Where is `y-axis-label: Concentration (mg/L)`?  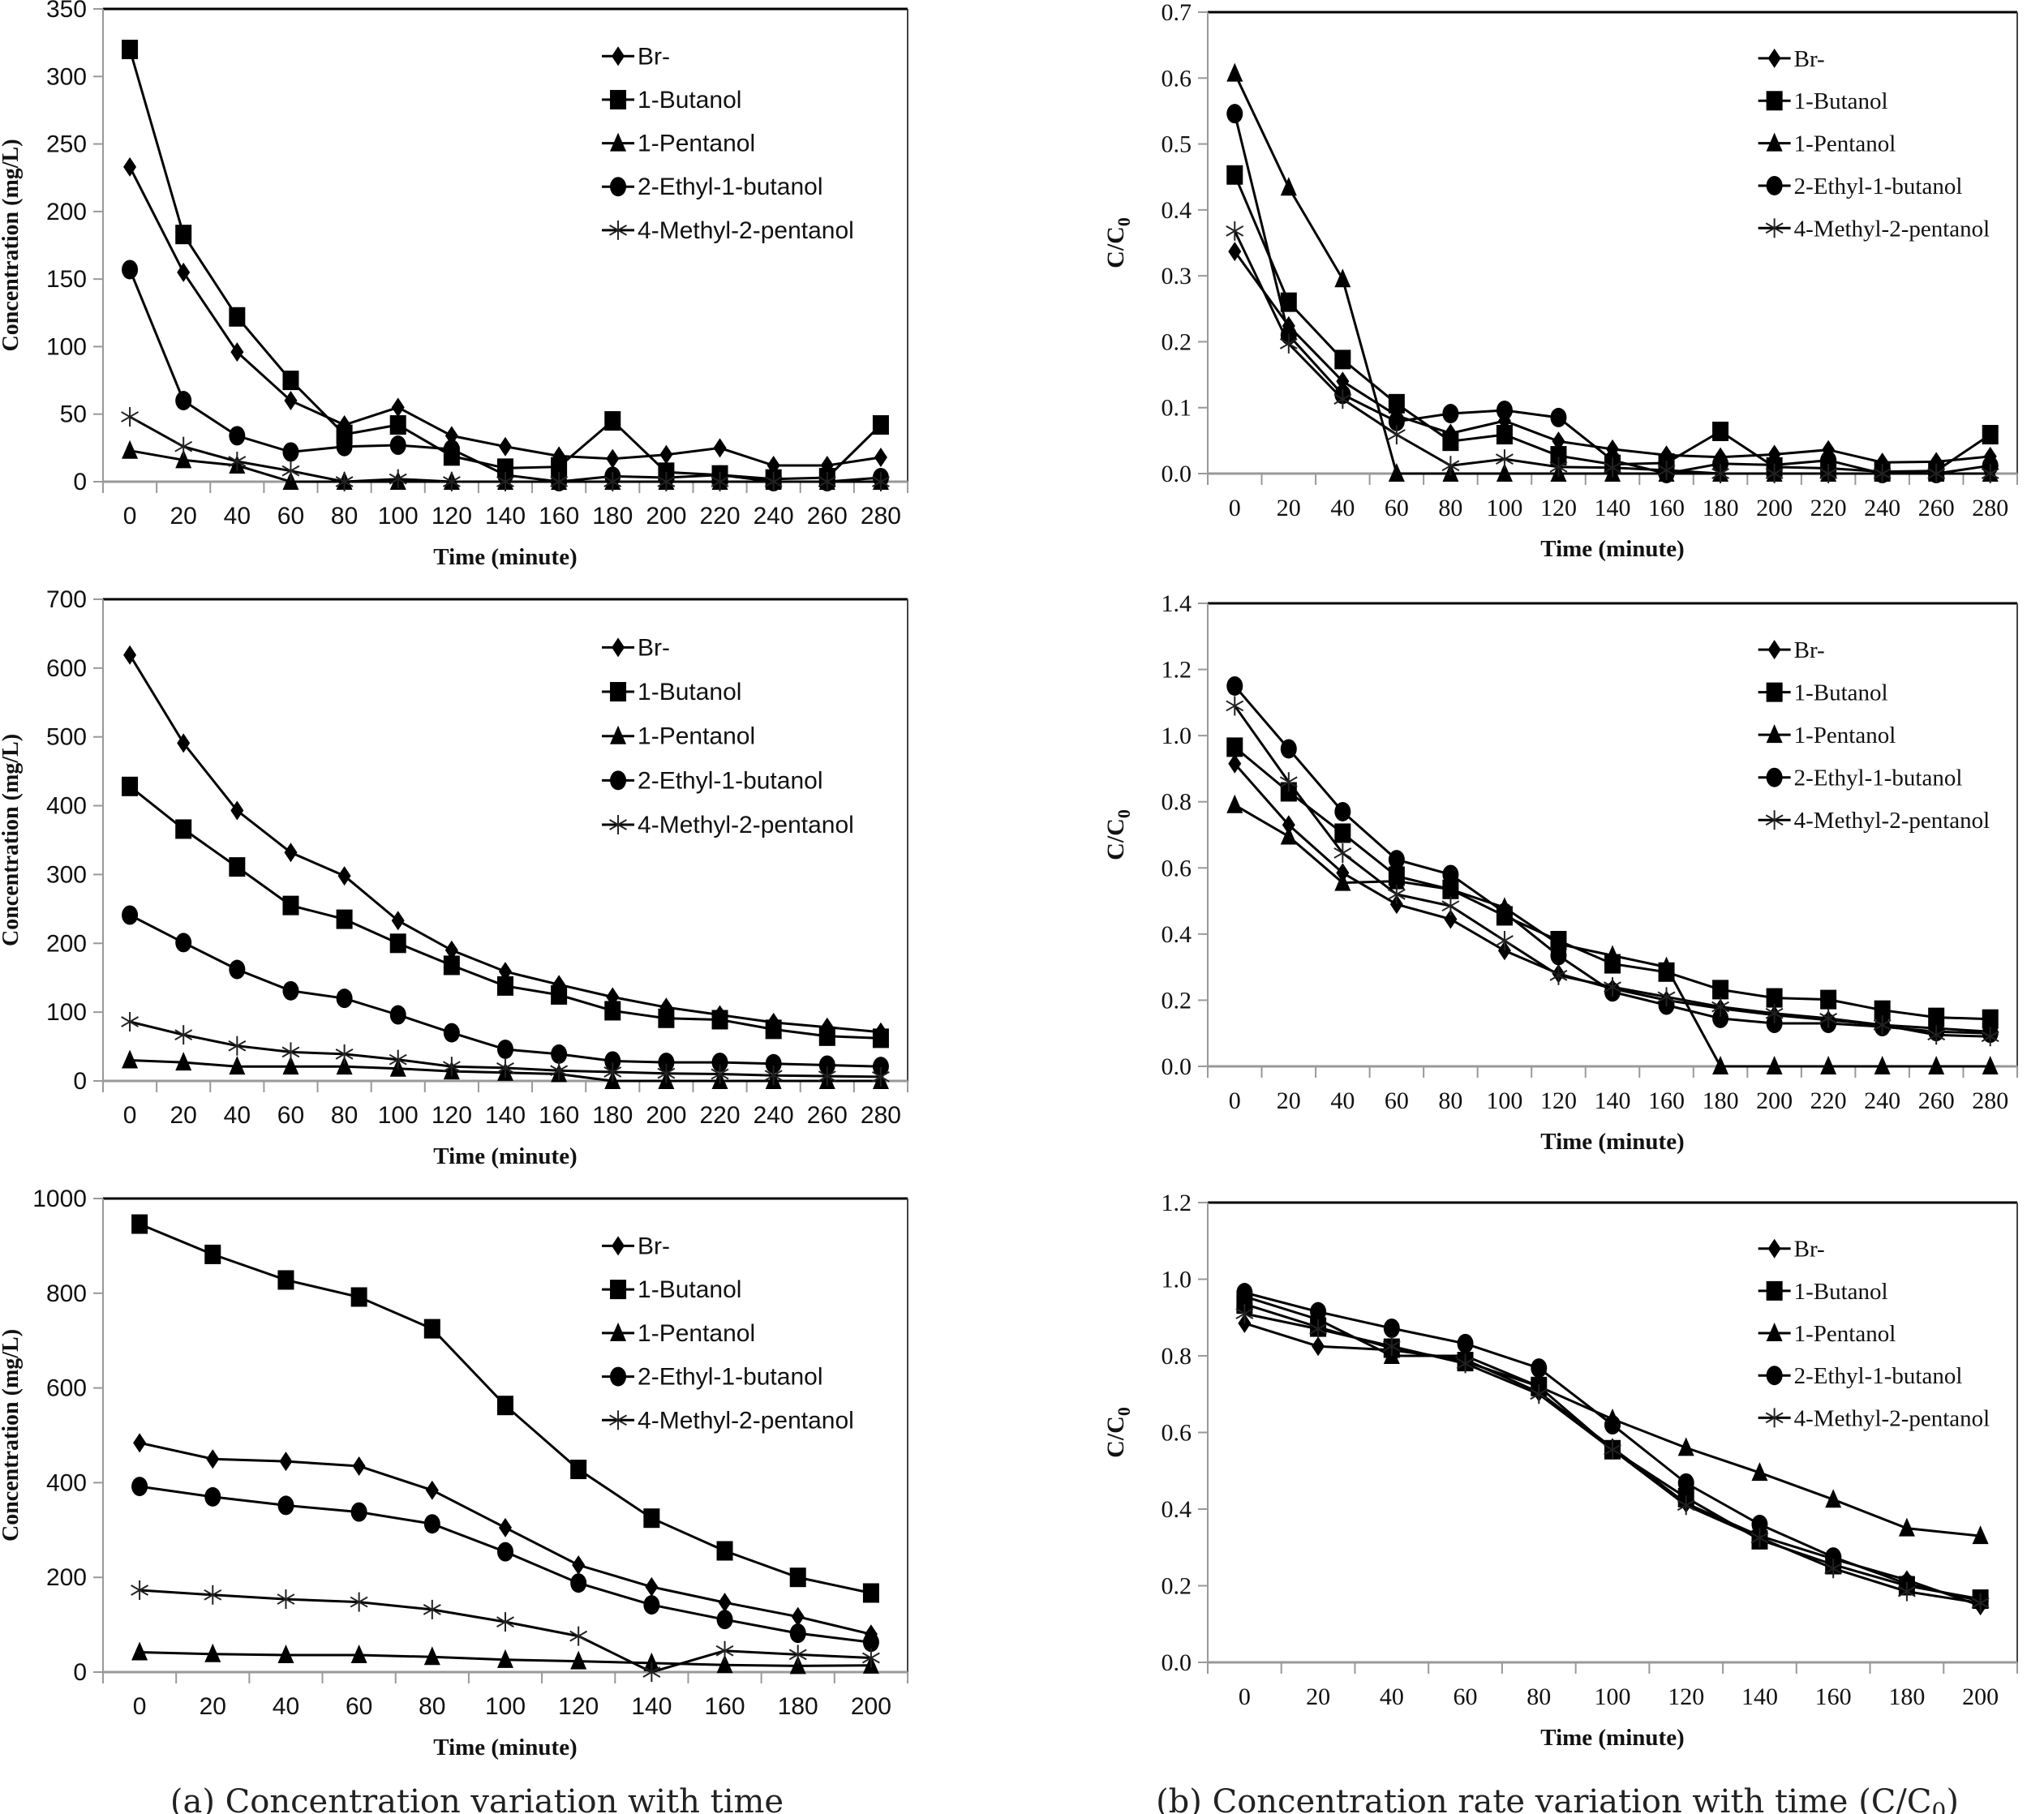 y-axis-label: Concentration (mg/L) is located at coordinates (12, 1435).